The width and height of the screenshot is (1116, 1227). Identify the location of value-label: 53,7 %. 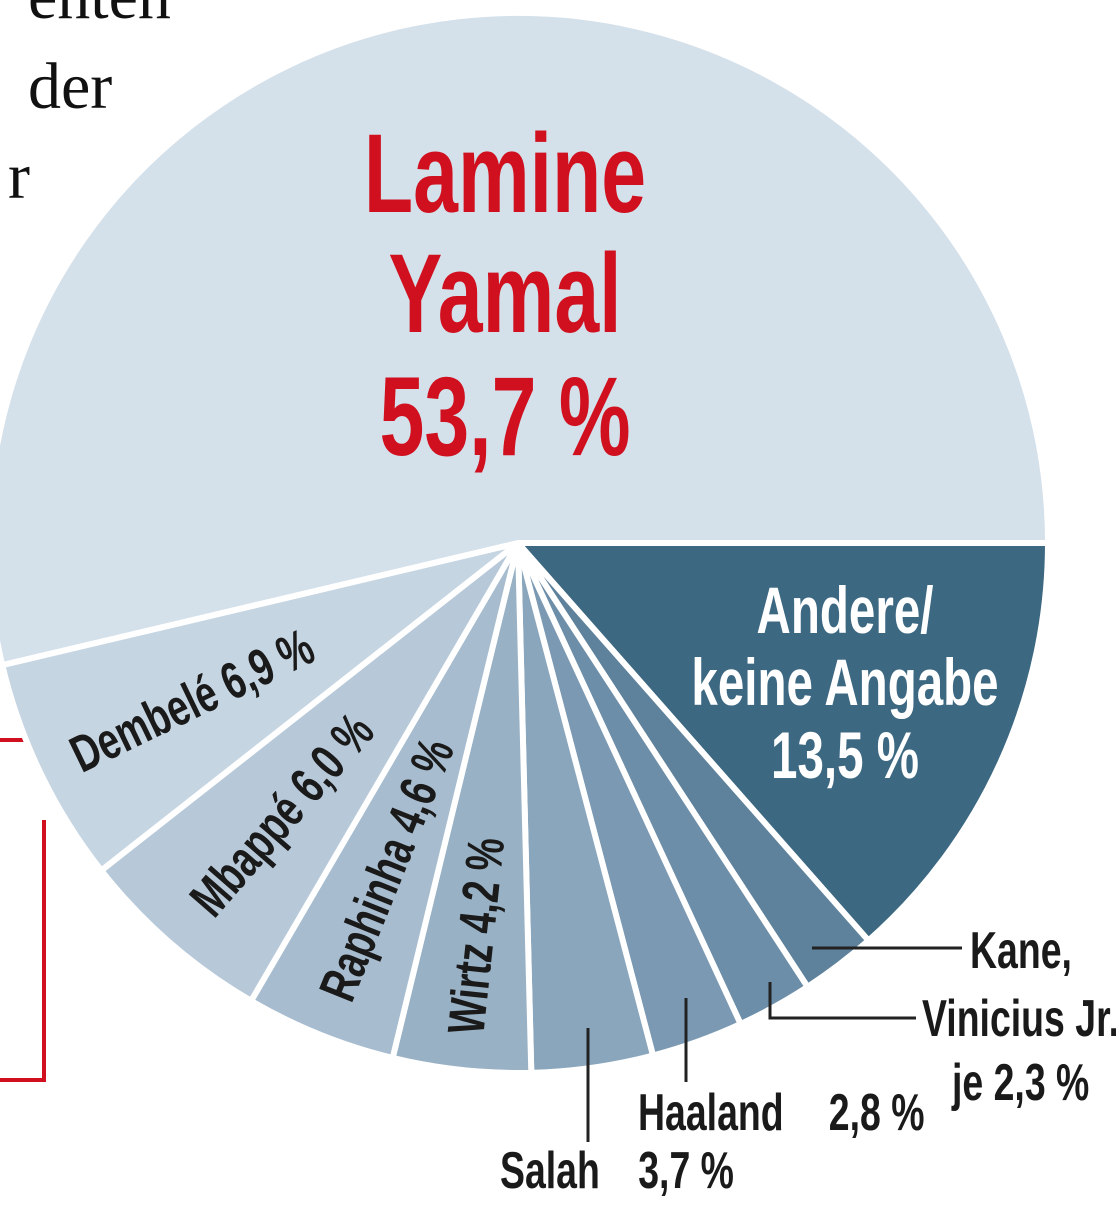
(504, 416).